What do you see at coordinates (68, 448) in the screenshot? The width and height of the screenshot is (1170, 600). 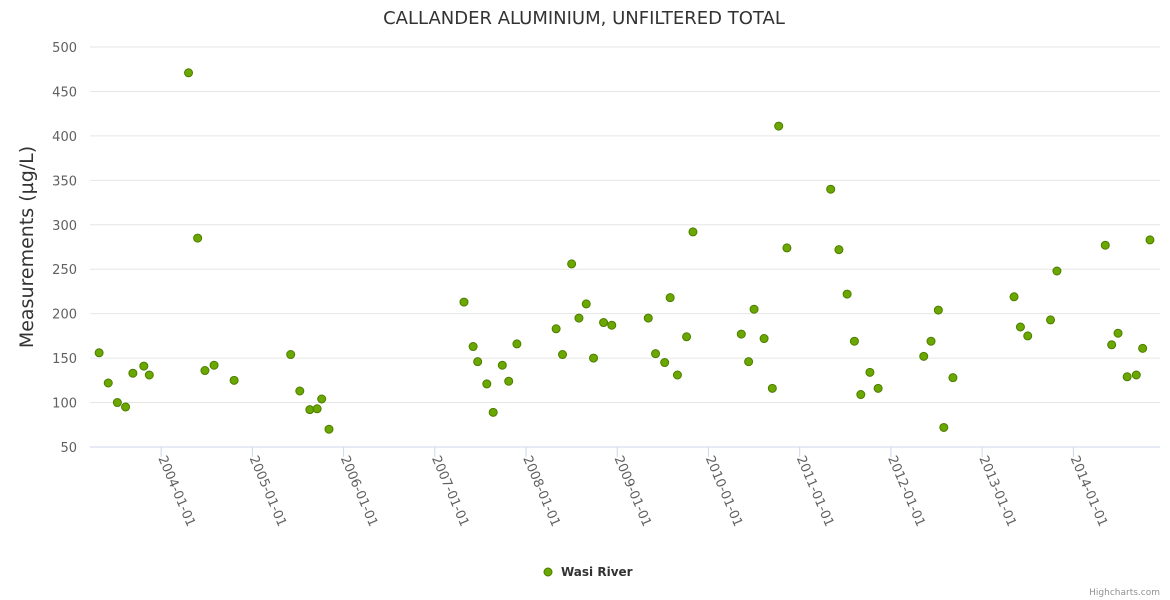 I see `y-tick-label: 50` at bounding box center [68, 448].